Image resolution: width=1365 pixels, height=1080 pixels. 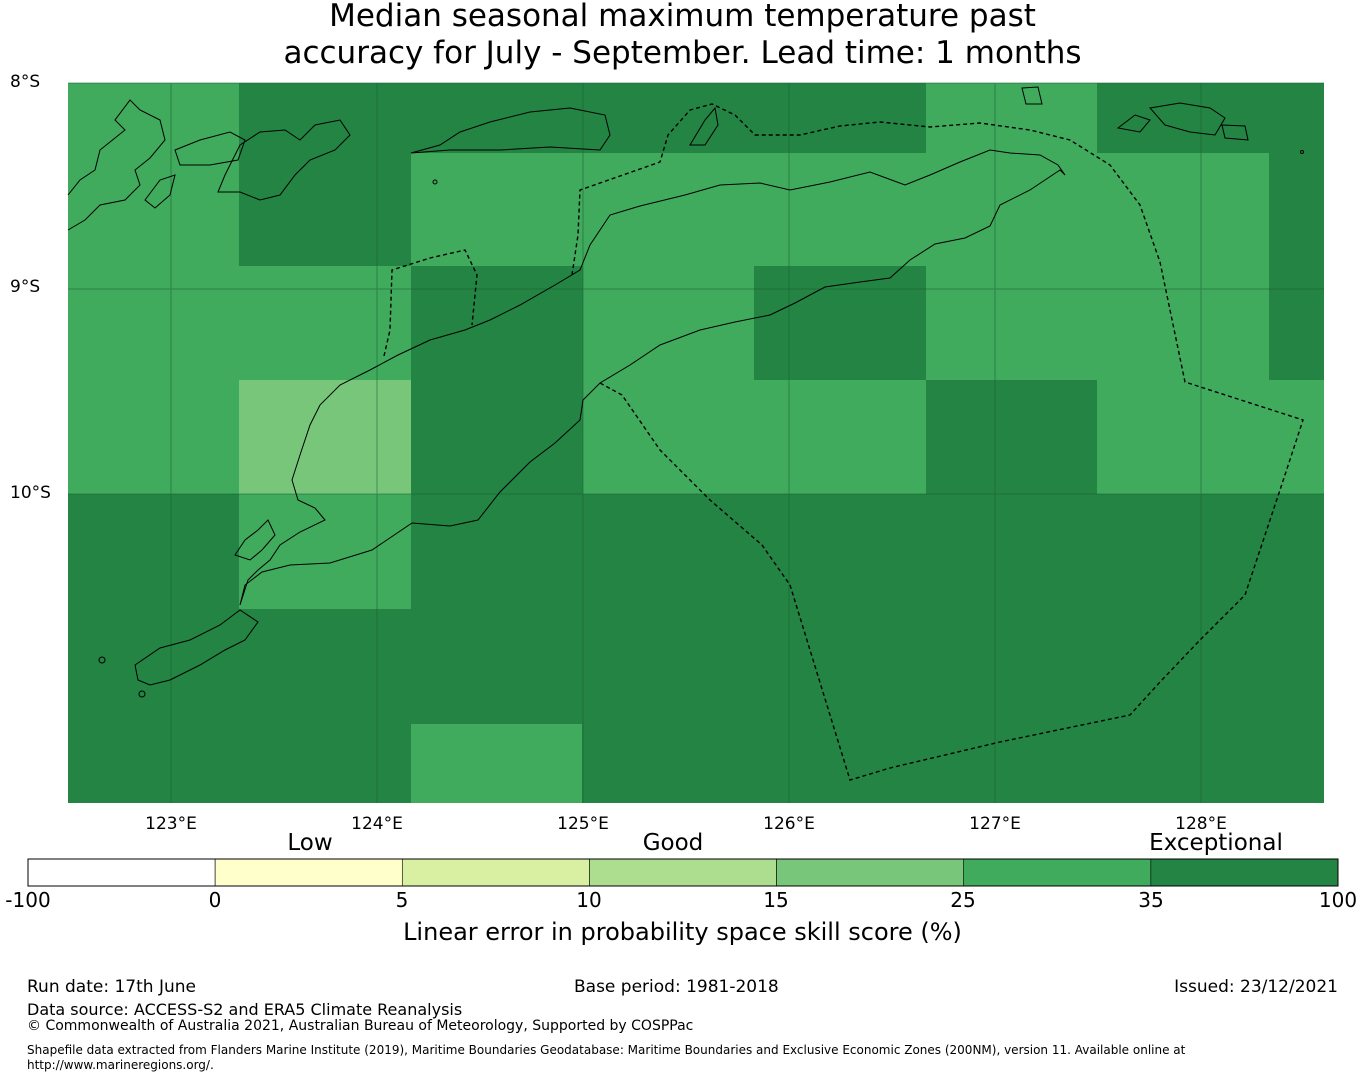 I want to click on lat-label-9s: 9°S, so click(x=25, y=287).